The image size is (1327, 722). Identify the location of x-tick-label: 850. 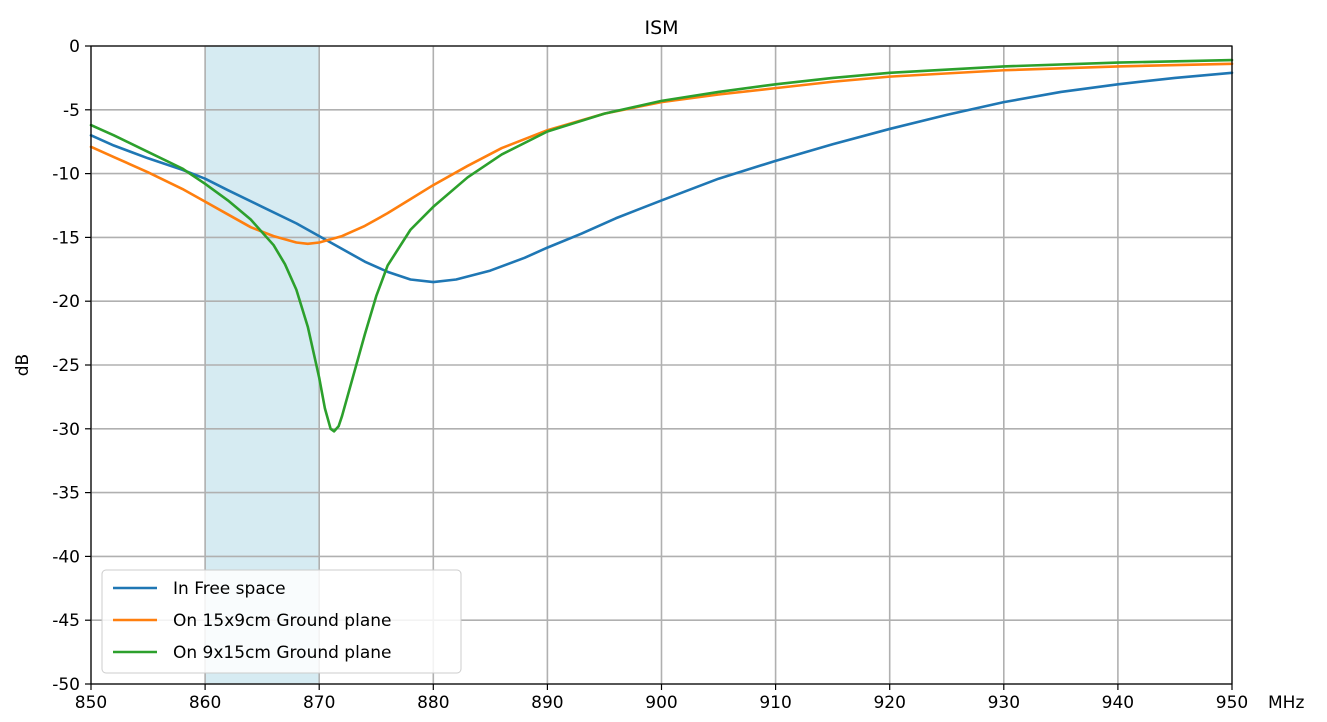
(91, 703).